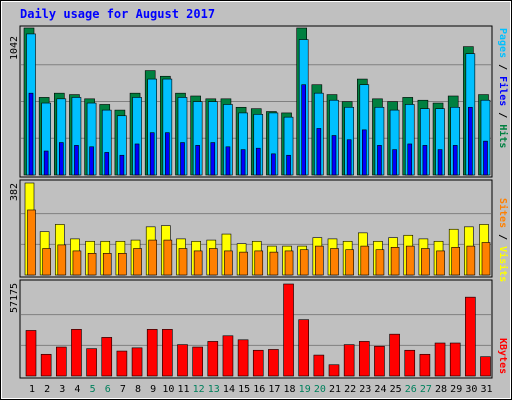 The height and width of the screenshot is (400, 512). I want to click on day-label-23: 23, so click(365, 389).